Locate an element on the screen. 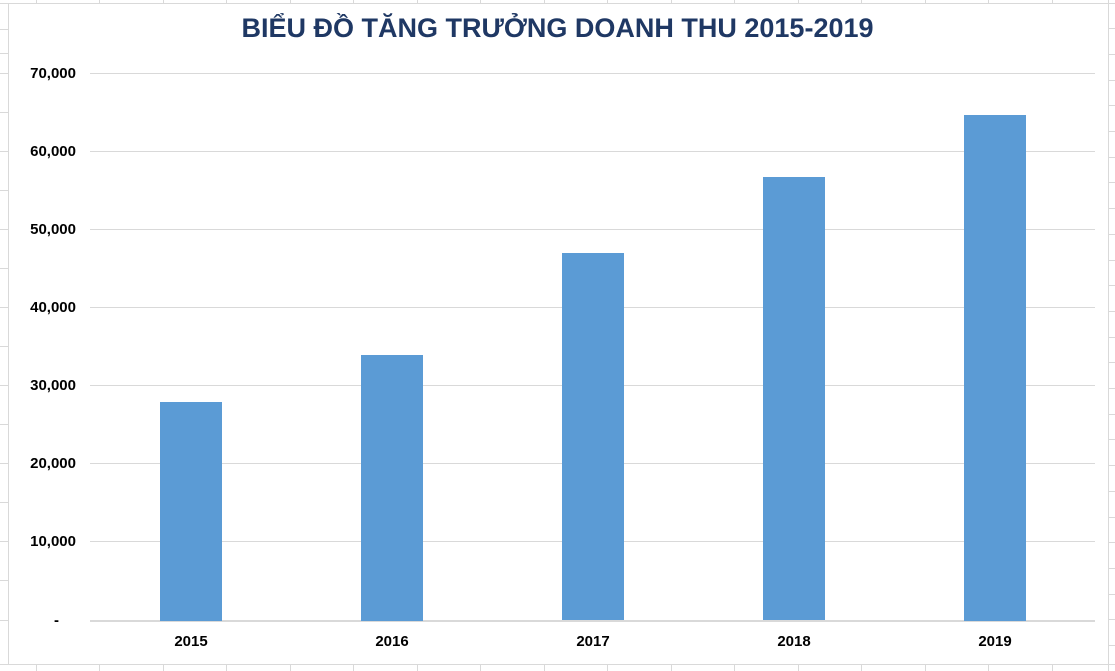 Image resolution: width=1115 pixels, height=671 pixels. x-axis-tick-label: 2016 is located at coordinates (392, 641).